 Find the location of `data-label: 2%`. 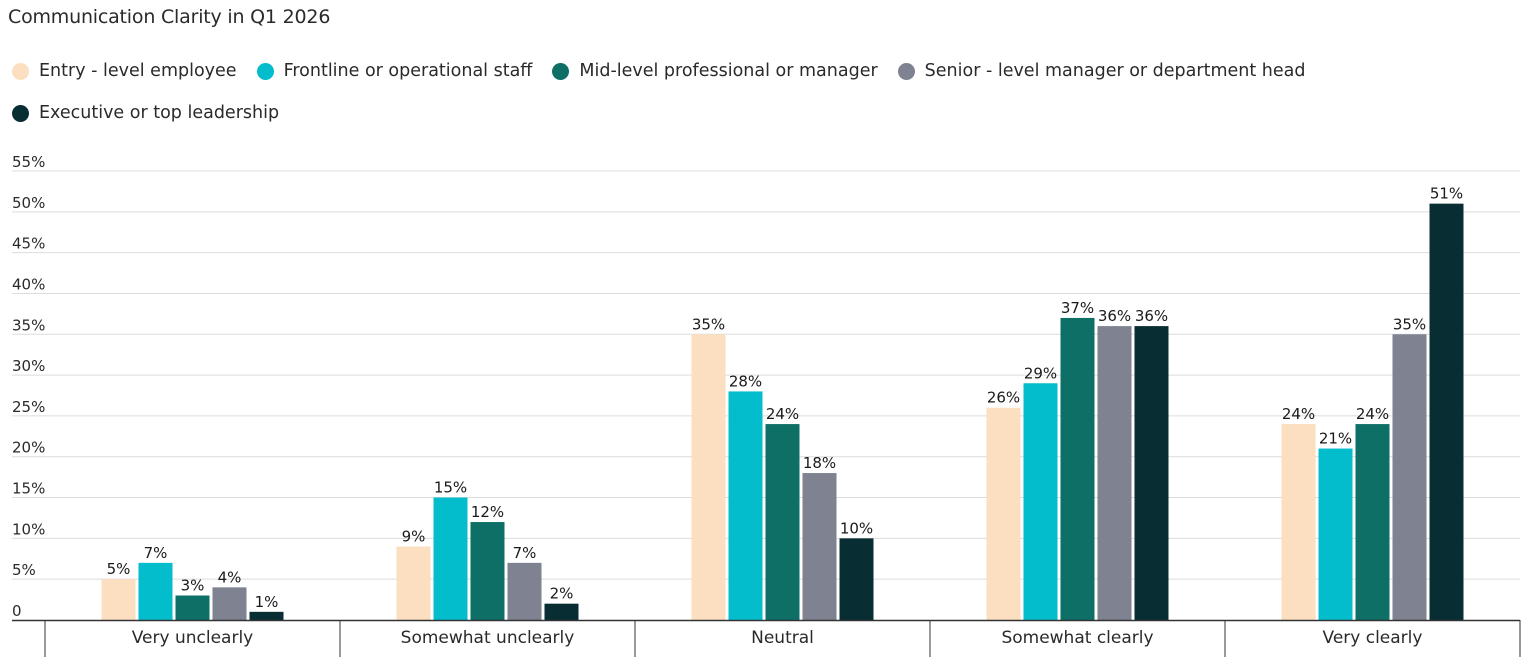

data-label: 2% is located at coordinates (562, 594).